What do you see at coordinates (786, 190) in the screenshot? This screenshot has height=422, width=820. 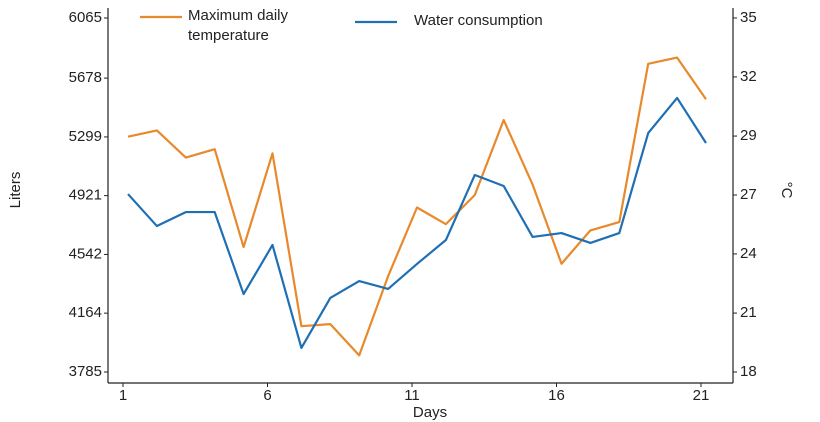 I see `y2-axis-title: °C` at bounding box center [786, 190].